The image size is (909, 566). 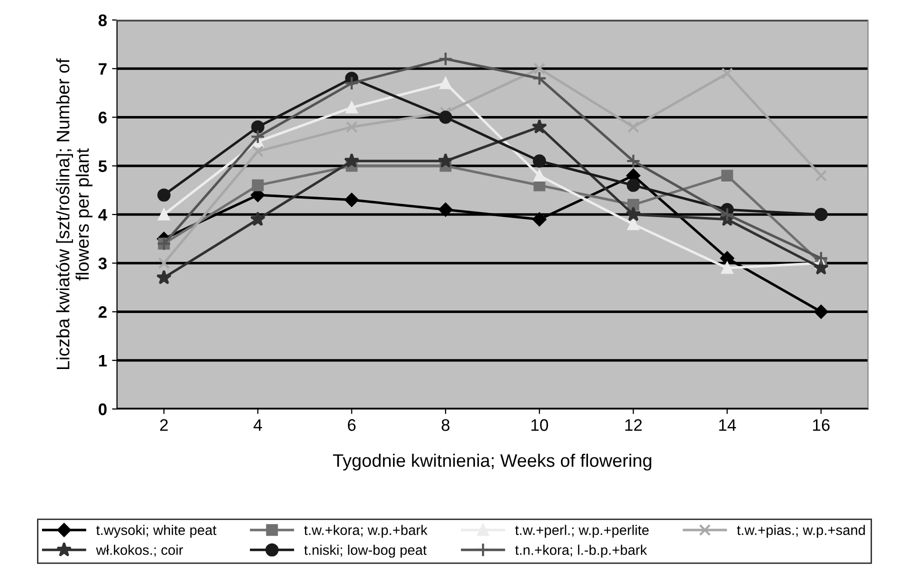 What do you see at coordinates (582, 531) in the screenshot?
I see `legend-label: t.w.+perl.; w.p.+perlite` at bounding box center [582, 531].